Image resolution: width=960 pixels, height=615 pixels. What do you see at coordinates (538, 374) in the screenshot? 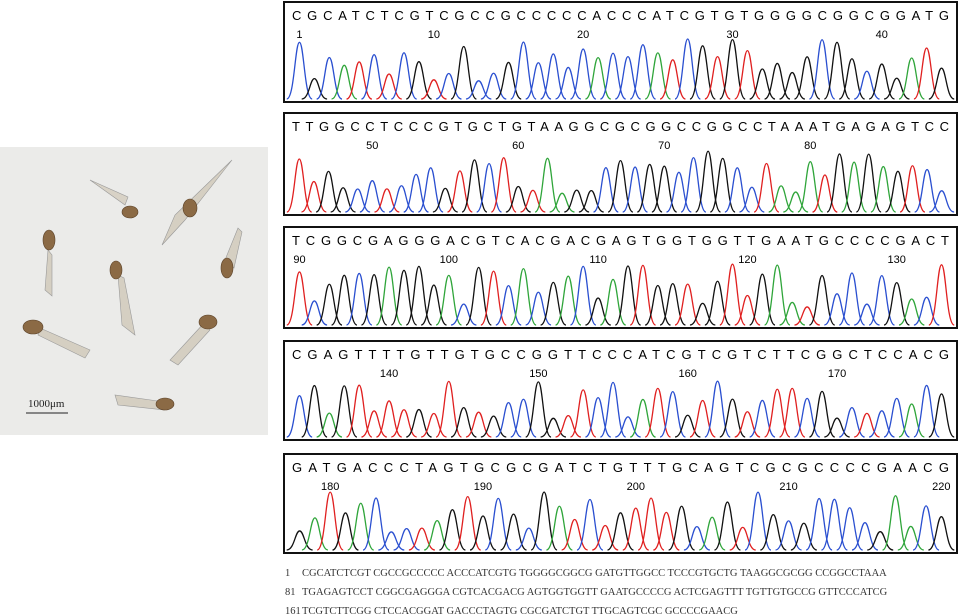
I see `position-label: 150` at bounding box center [538, 374].